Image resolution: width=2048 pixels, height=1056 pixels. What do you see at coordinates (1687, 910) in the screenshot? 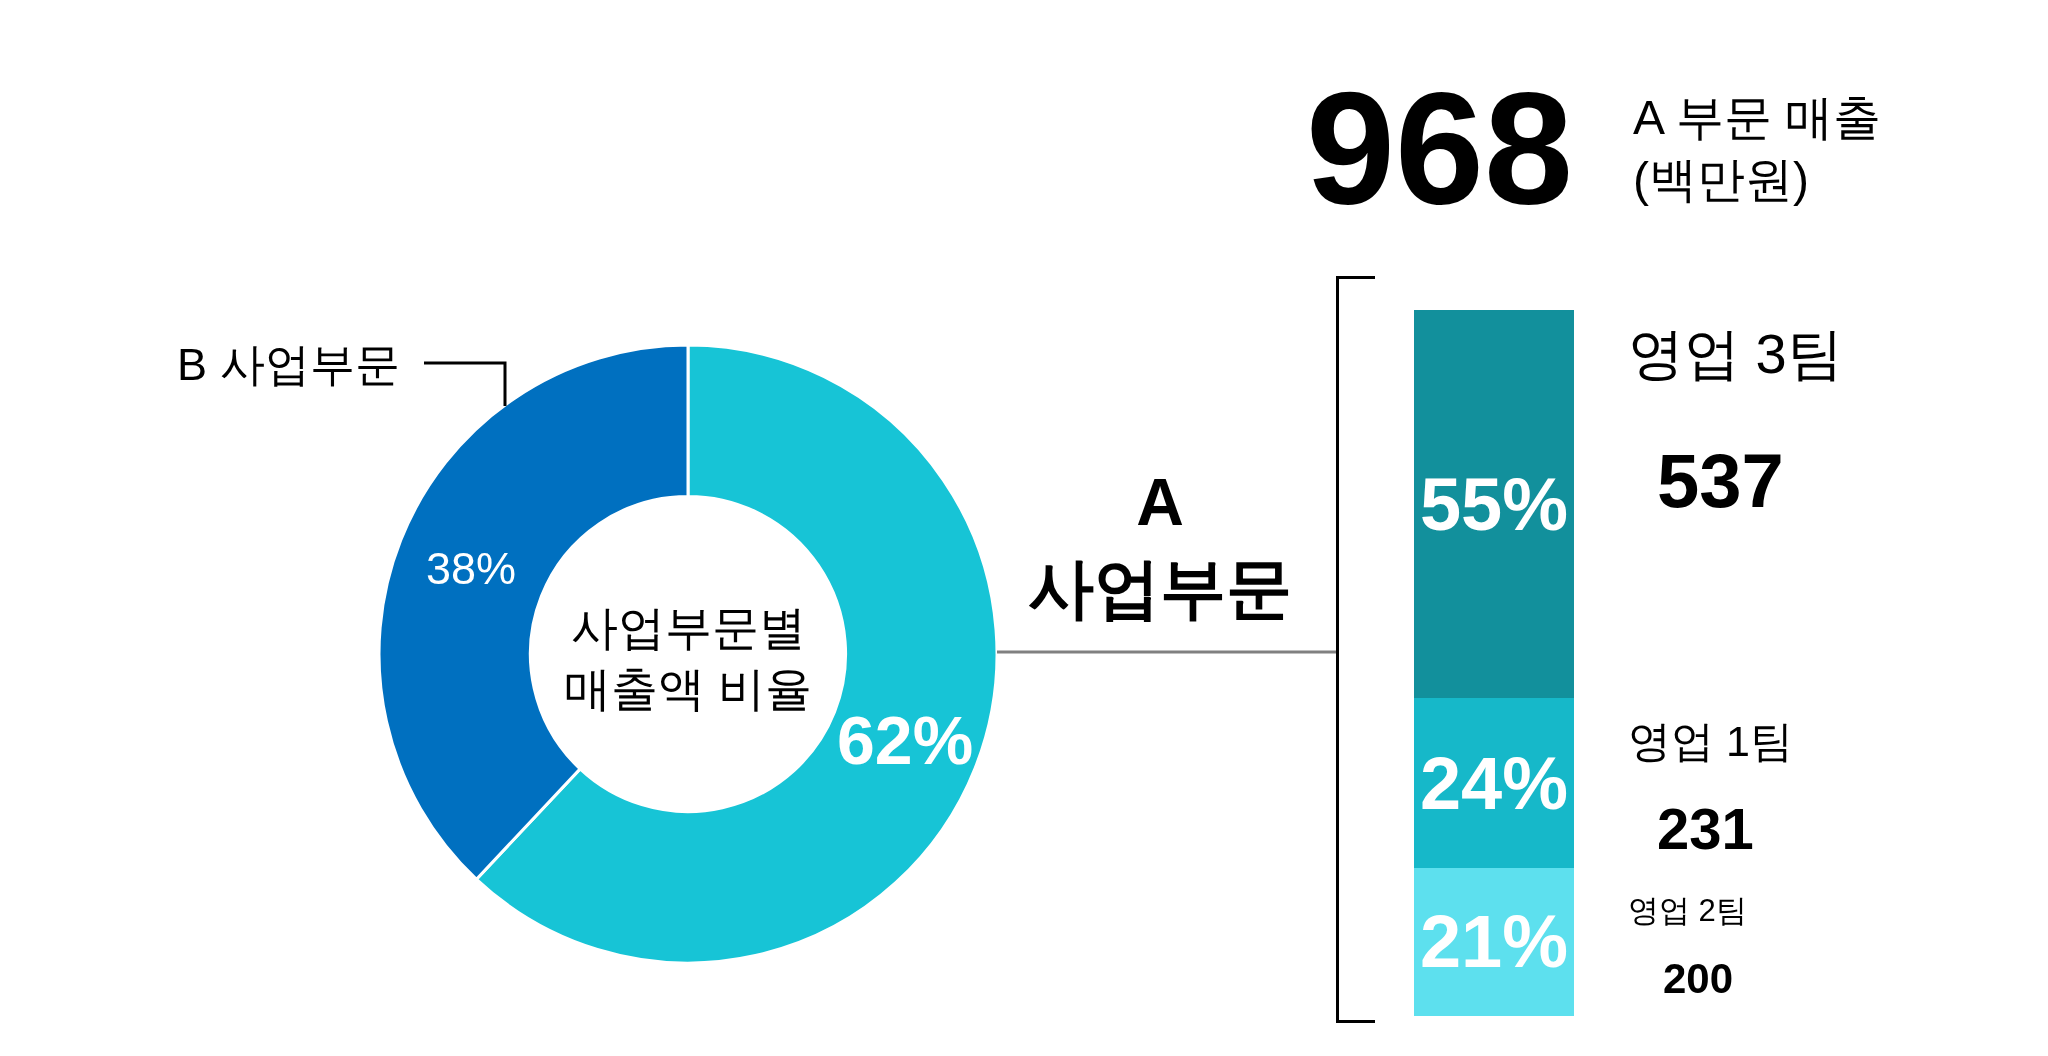
I see `series-label: 영업 2팀` at bounding box center [1687, 910].